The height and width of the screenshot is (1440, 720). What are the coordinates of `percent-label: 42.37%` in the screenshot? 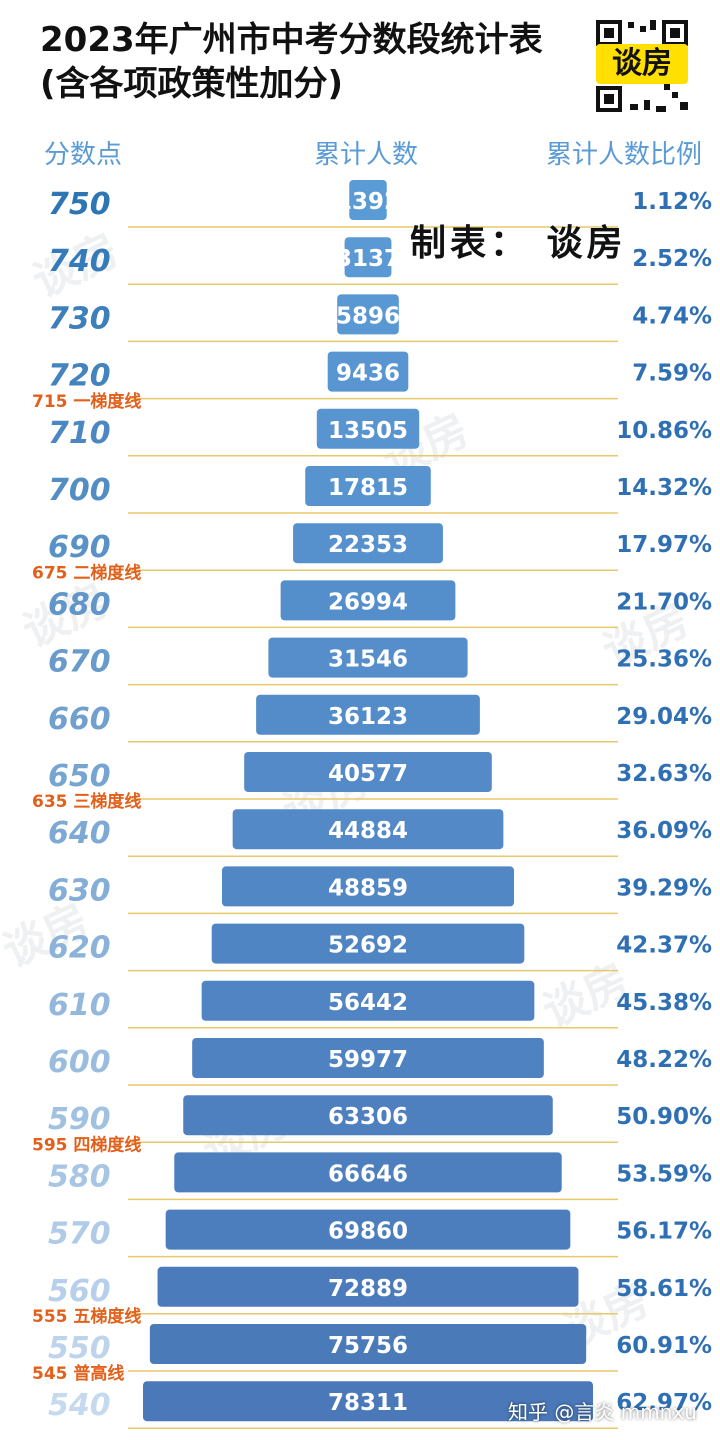 It's located at (664, 946).